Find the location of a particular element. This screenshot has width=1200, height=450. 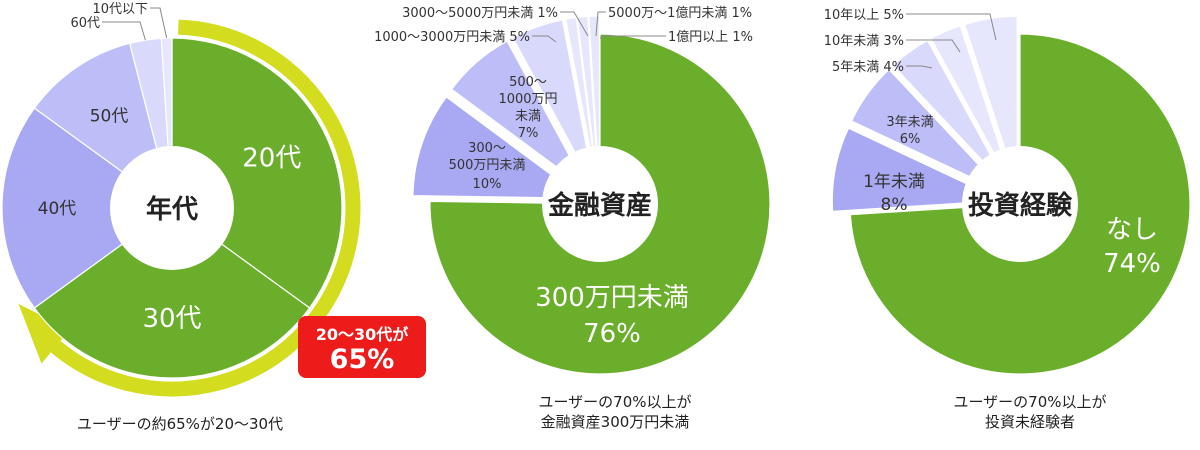

slice-label: 300万円未満 is located at coordinates (612, 298).